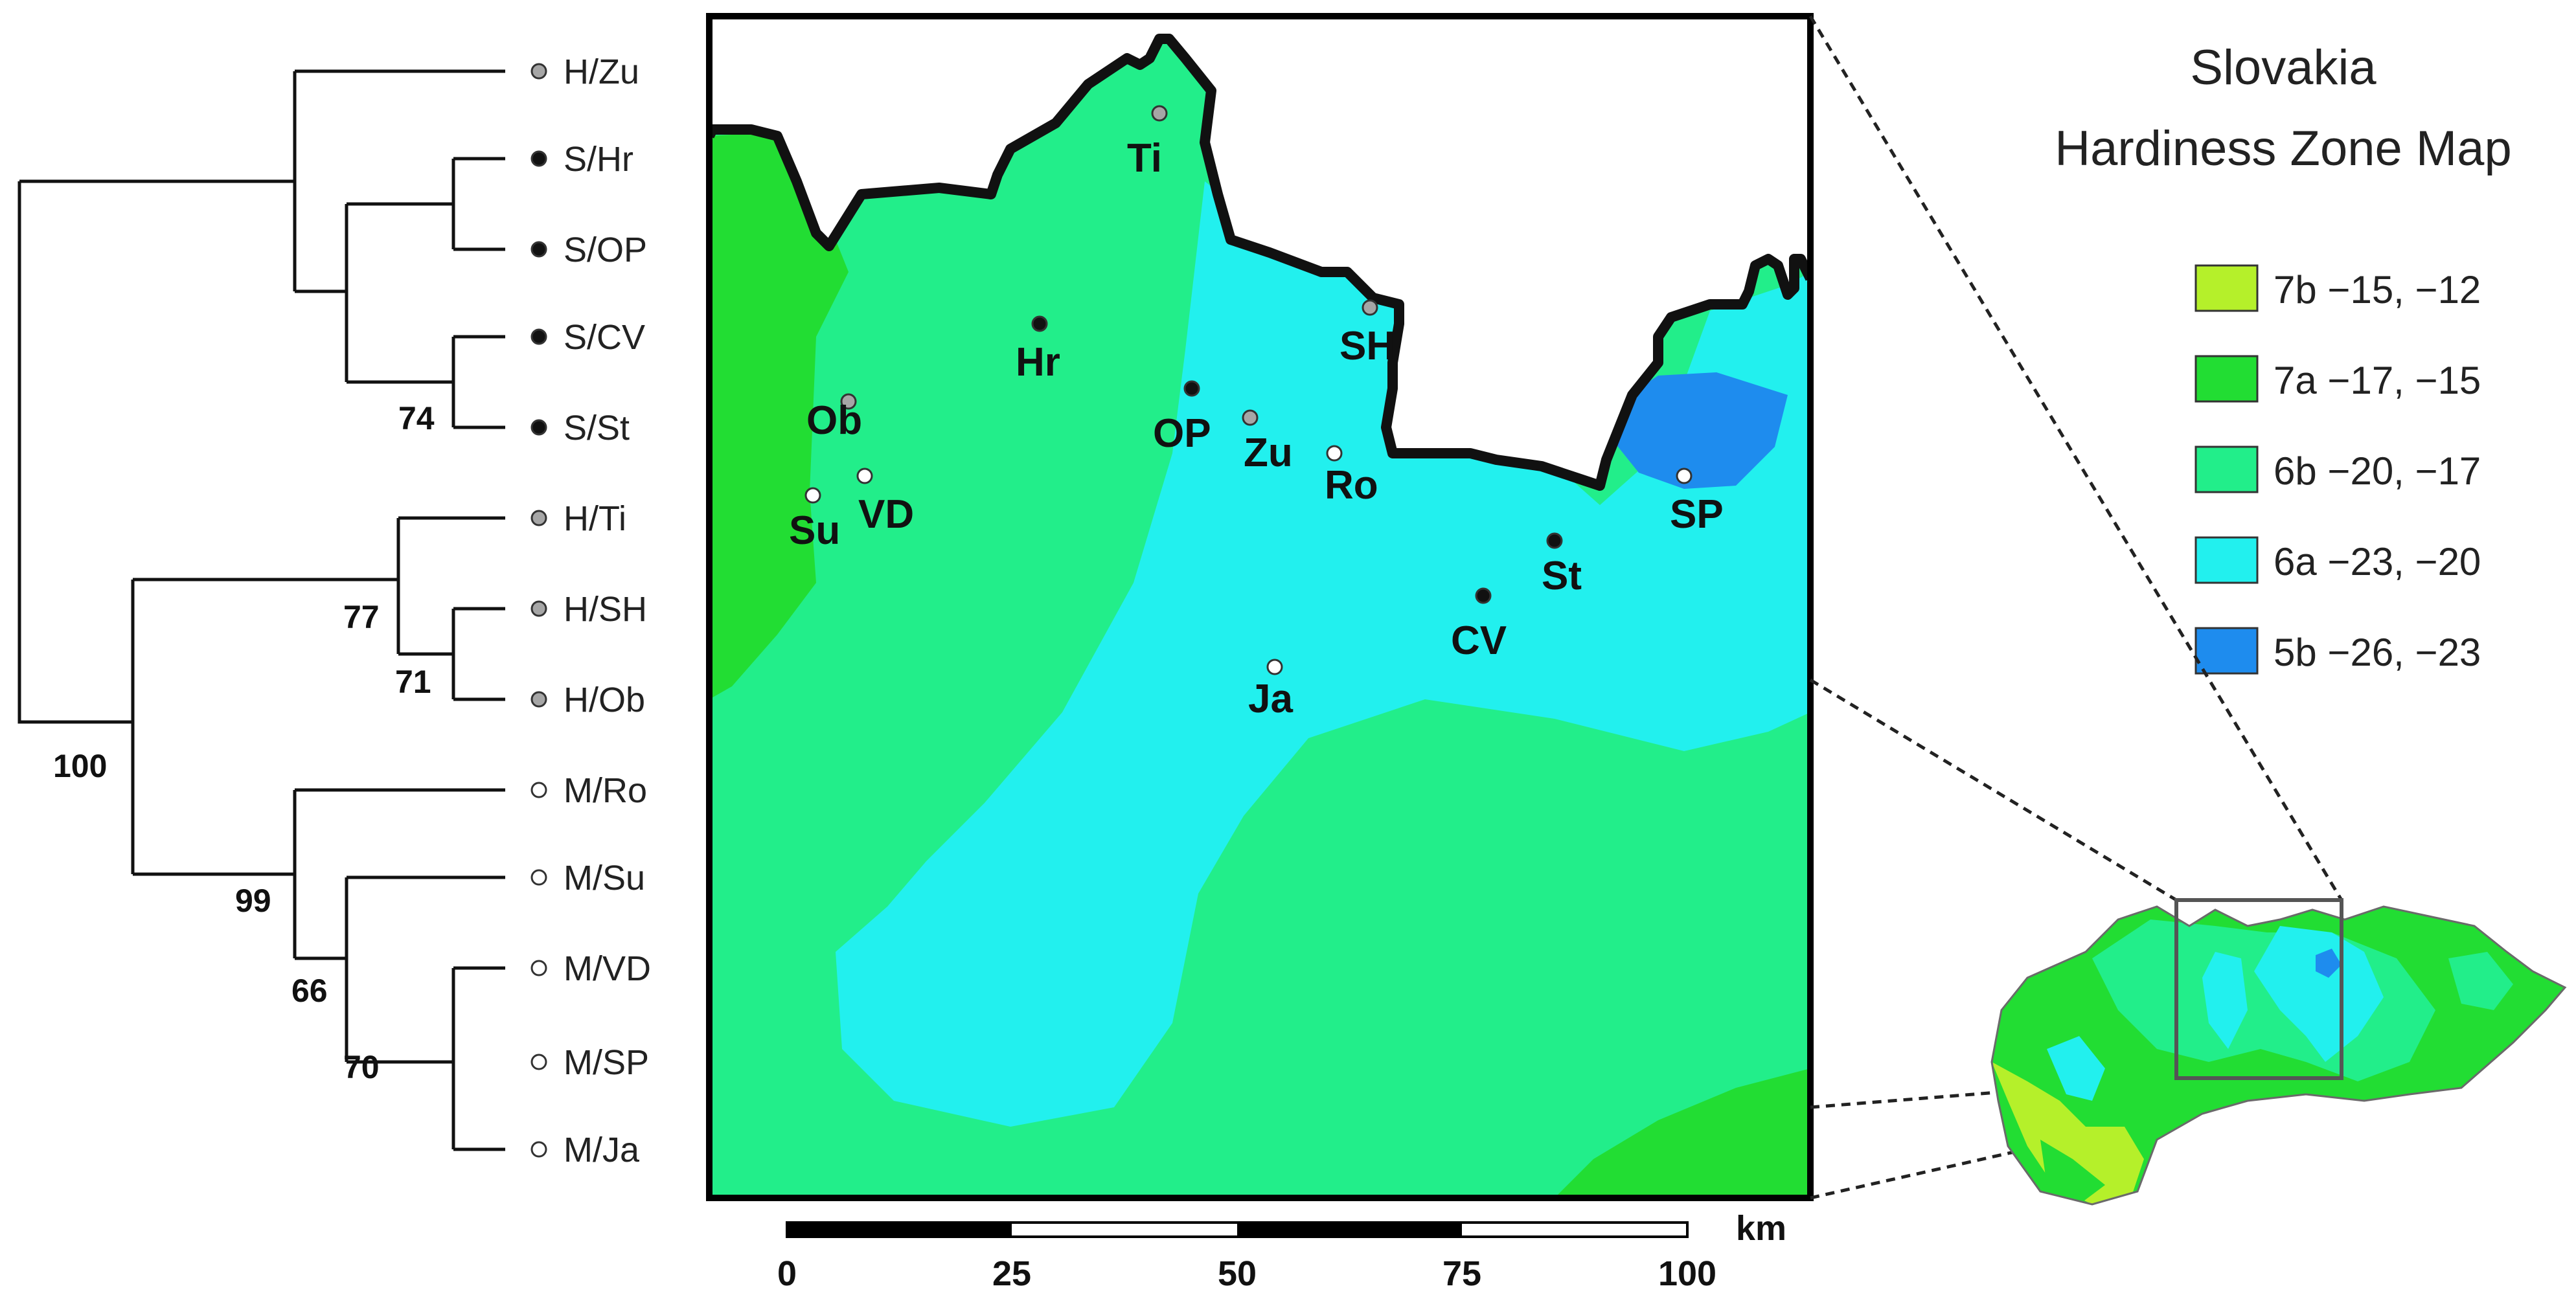 The width and height of the screenshot is (2576, 1308). What do you see at coordinates (1687, 1273) in the screenshot?
I see `scale-tick-label: 100` at bounding box center [1687, 1273].